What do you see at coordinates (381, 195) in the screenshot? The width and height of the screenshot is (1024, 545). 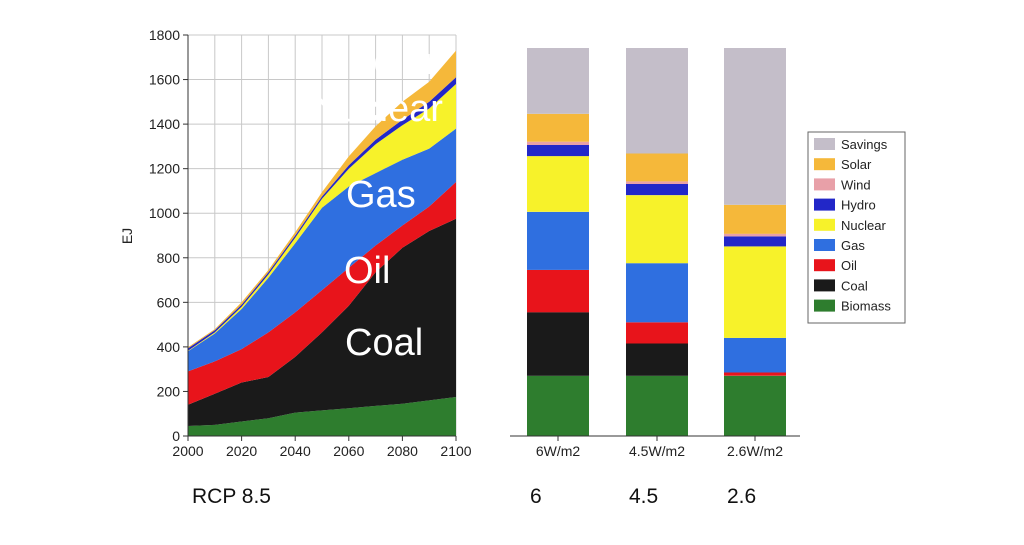 I see `area-label-gas: Gas` at bounding box center [381, 195].